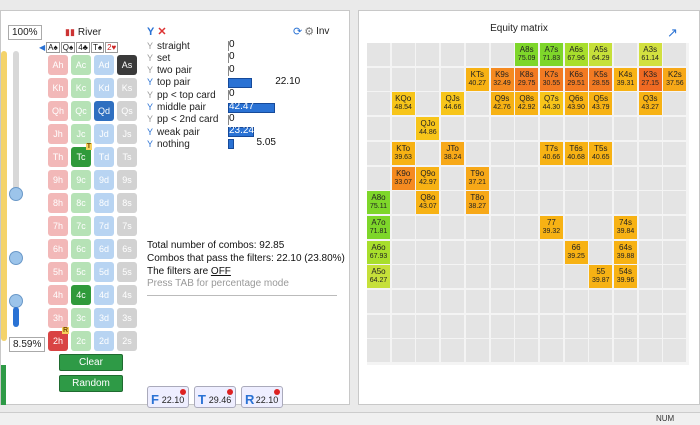  Describe the element at coordinates (378, 227) in the screenshot. I see `matrix-cell-a7o: A7o 71.81` at that location.